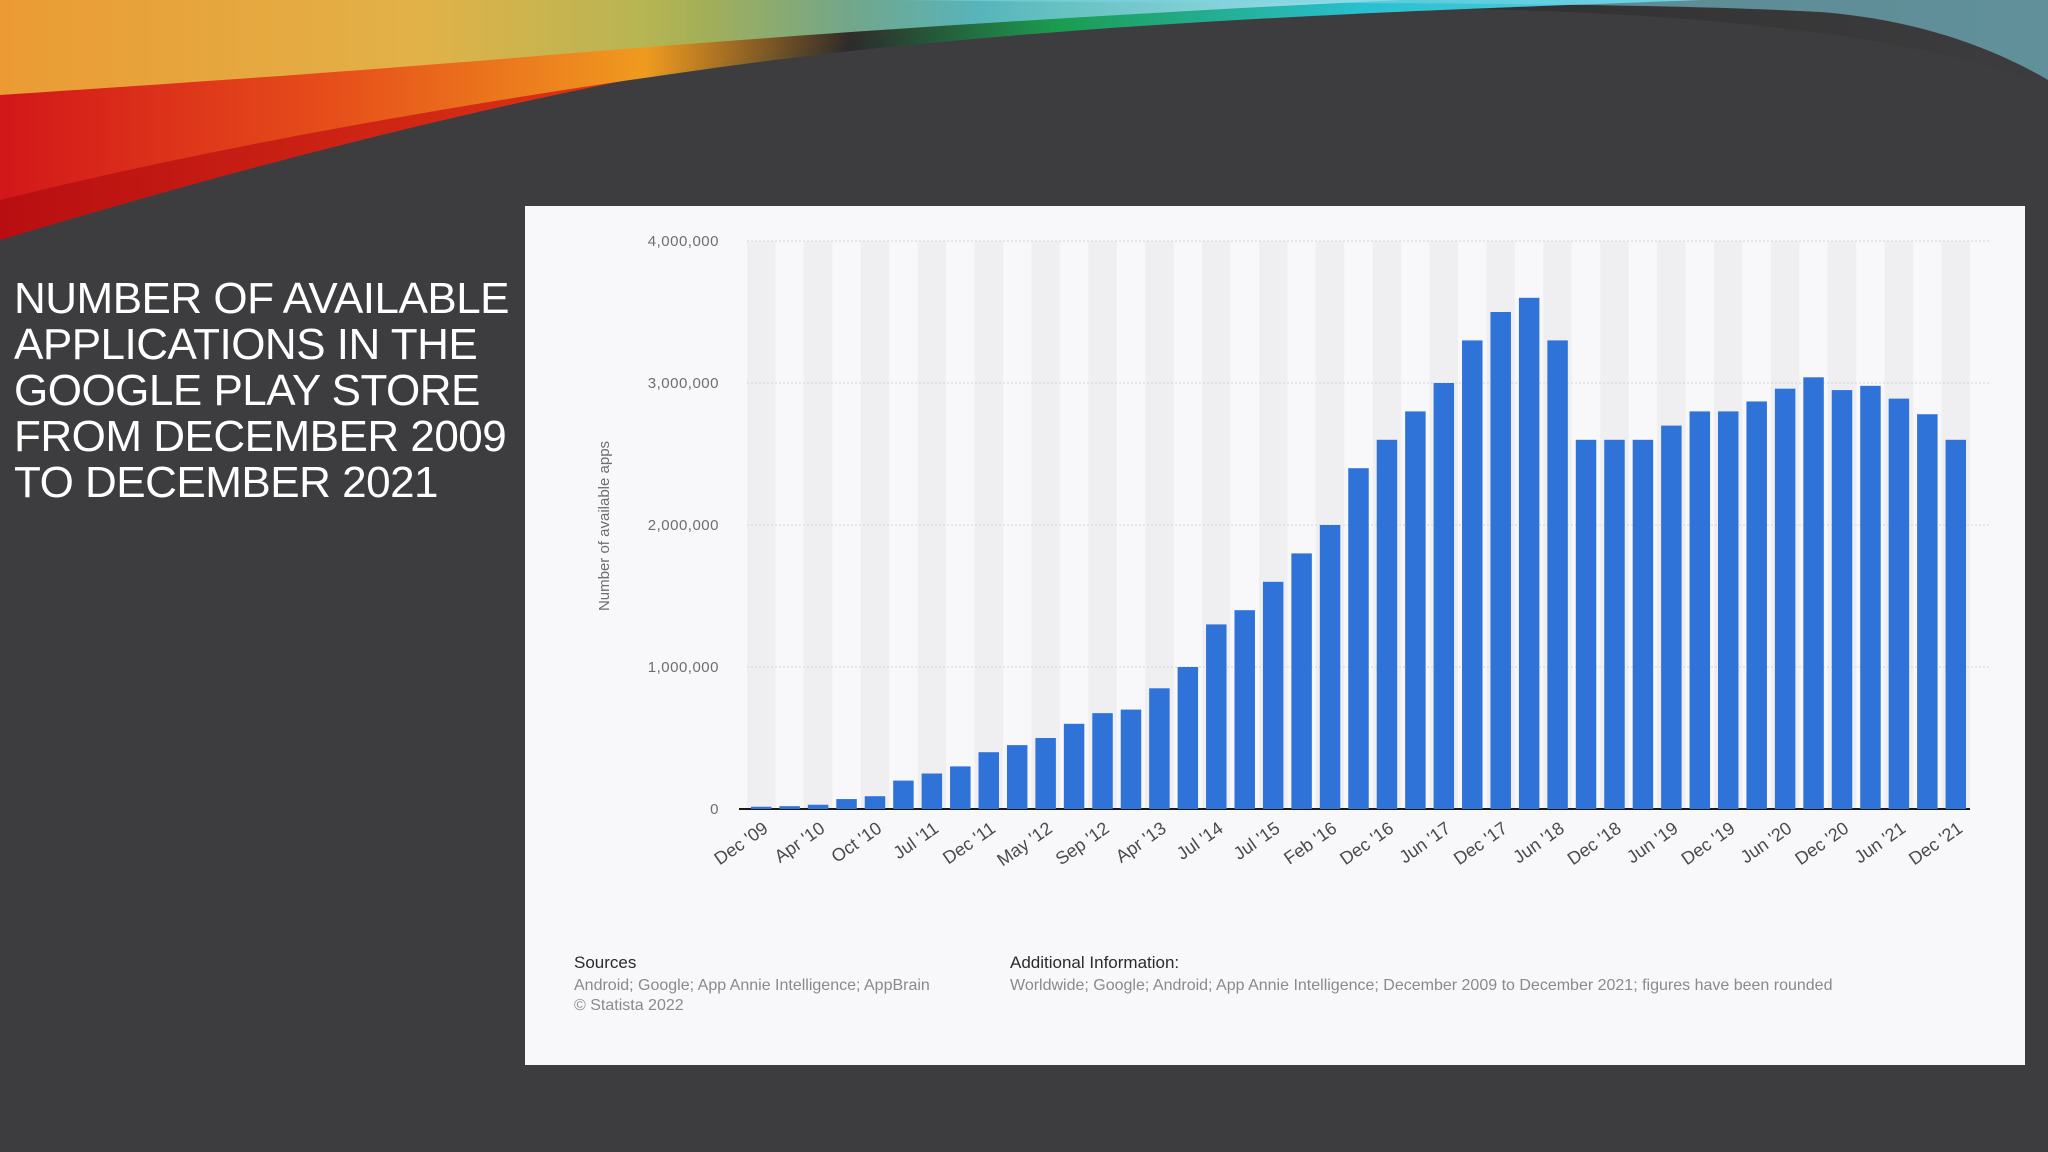 Image resolution: width=2048 pixels, height=1152 pixels. Describe the element at coordinates (741, 843) in the screenshot. I see `x-tick-label: Dec '09` at that location.